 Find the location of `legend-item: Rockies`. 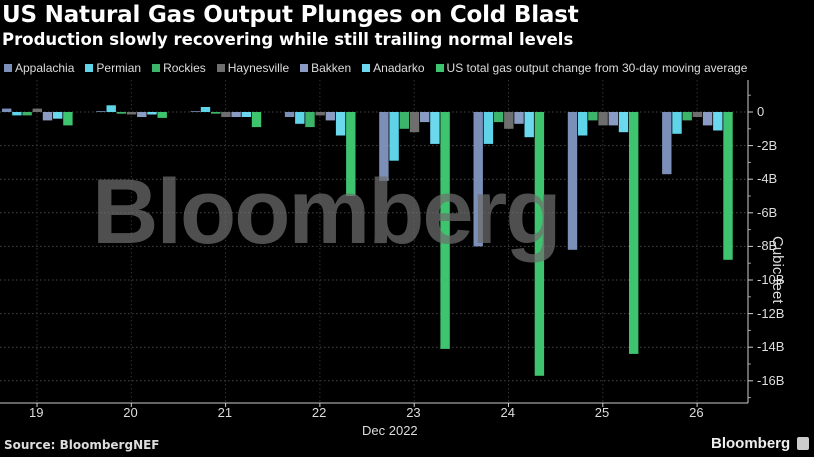

legend-item: Rockies is located at coordinates (179, 68).